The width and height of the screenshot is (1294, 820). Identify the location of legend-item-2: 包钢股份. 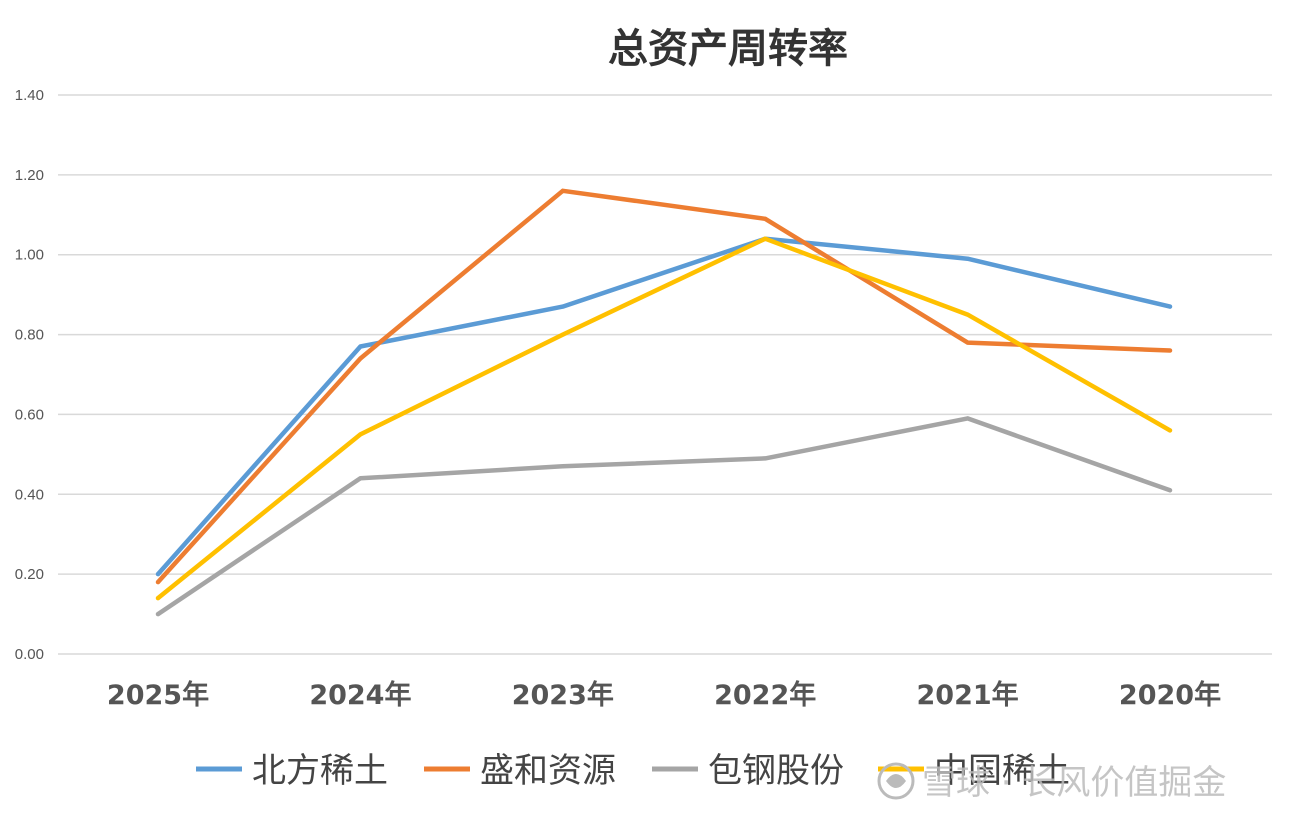
(748, 771).